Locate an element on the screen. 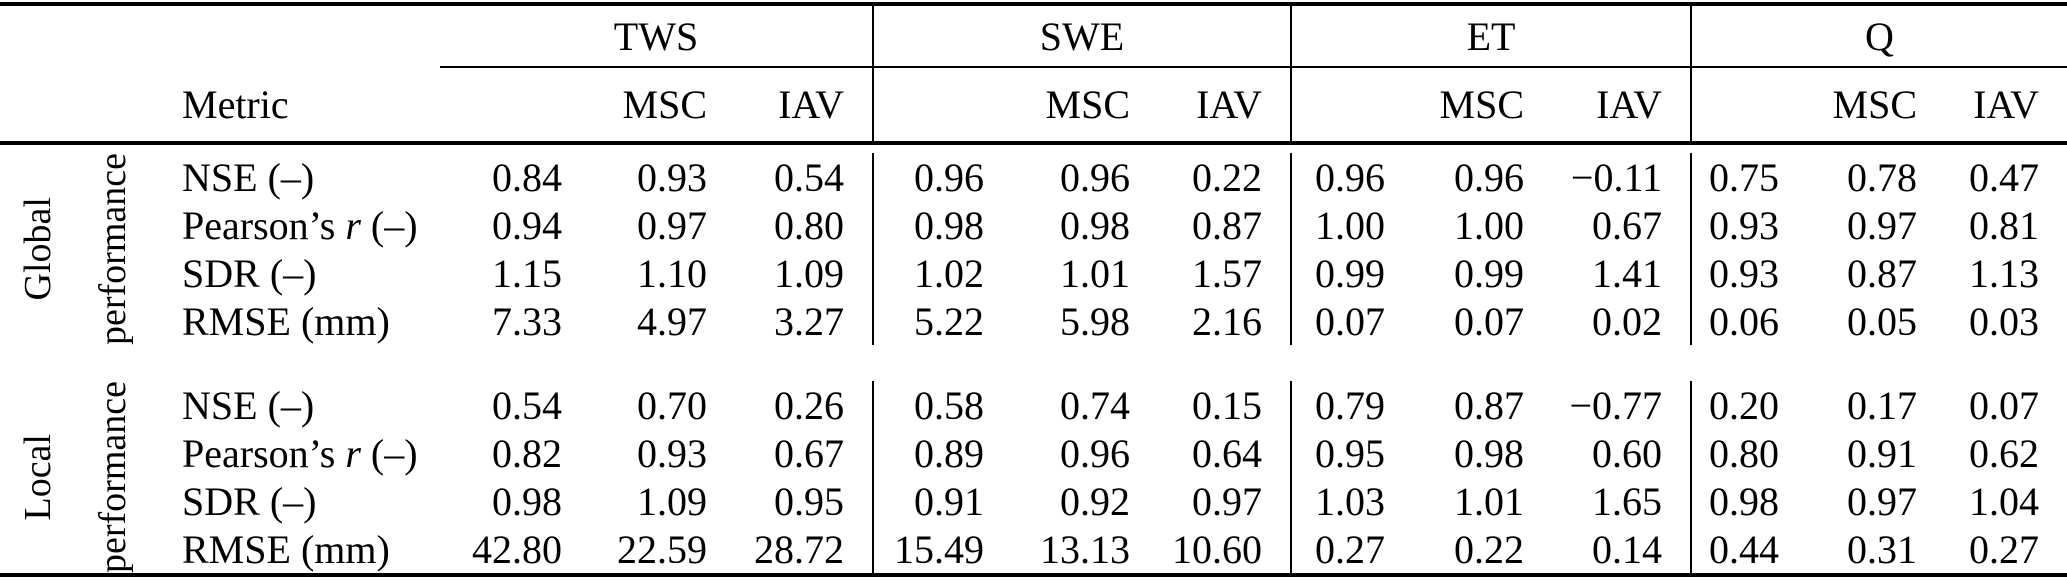 Image resolution: width=2067 pixels, height=580 pixels. value-cell: 0.06 is located at coordinates (1748, 321).